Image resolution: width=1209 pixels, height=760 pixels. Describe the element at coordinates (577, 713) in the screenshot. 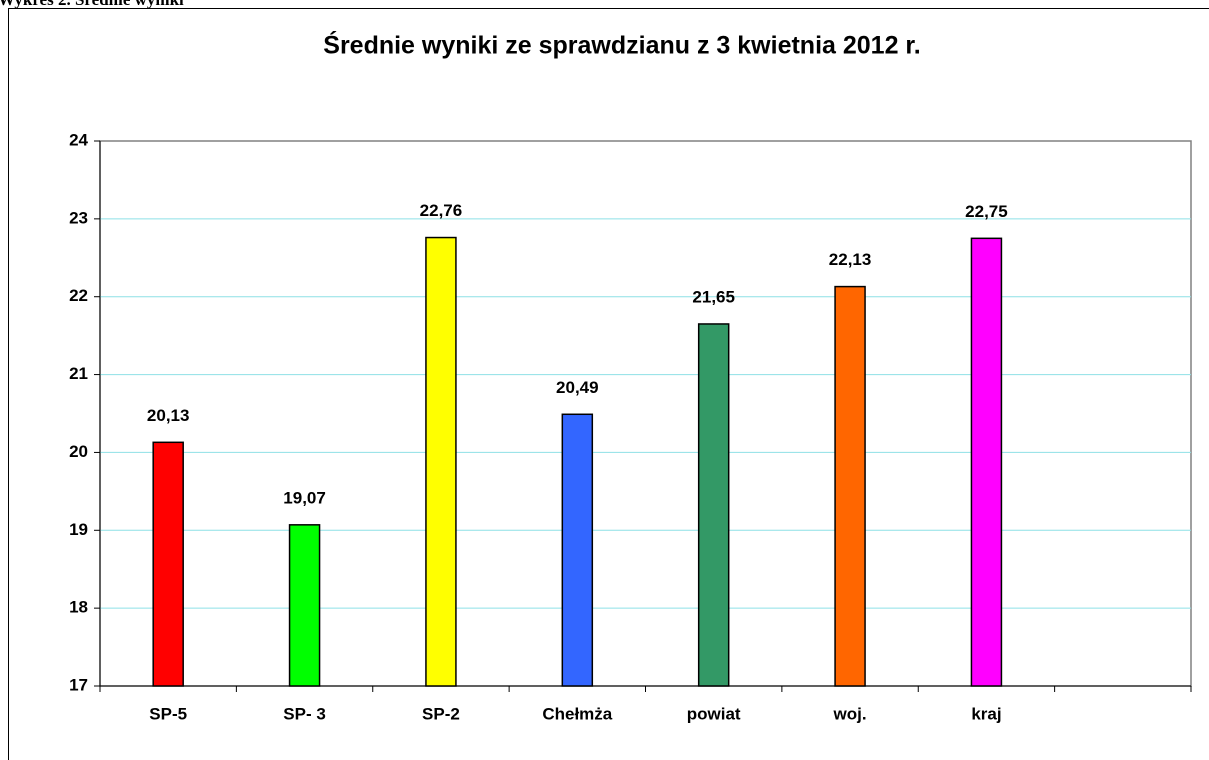

I see `x-tick-label: Chełmża` at that location.